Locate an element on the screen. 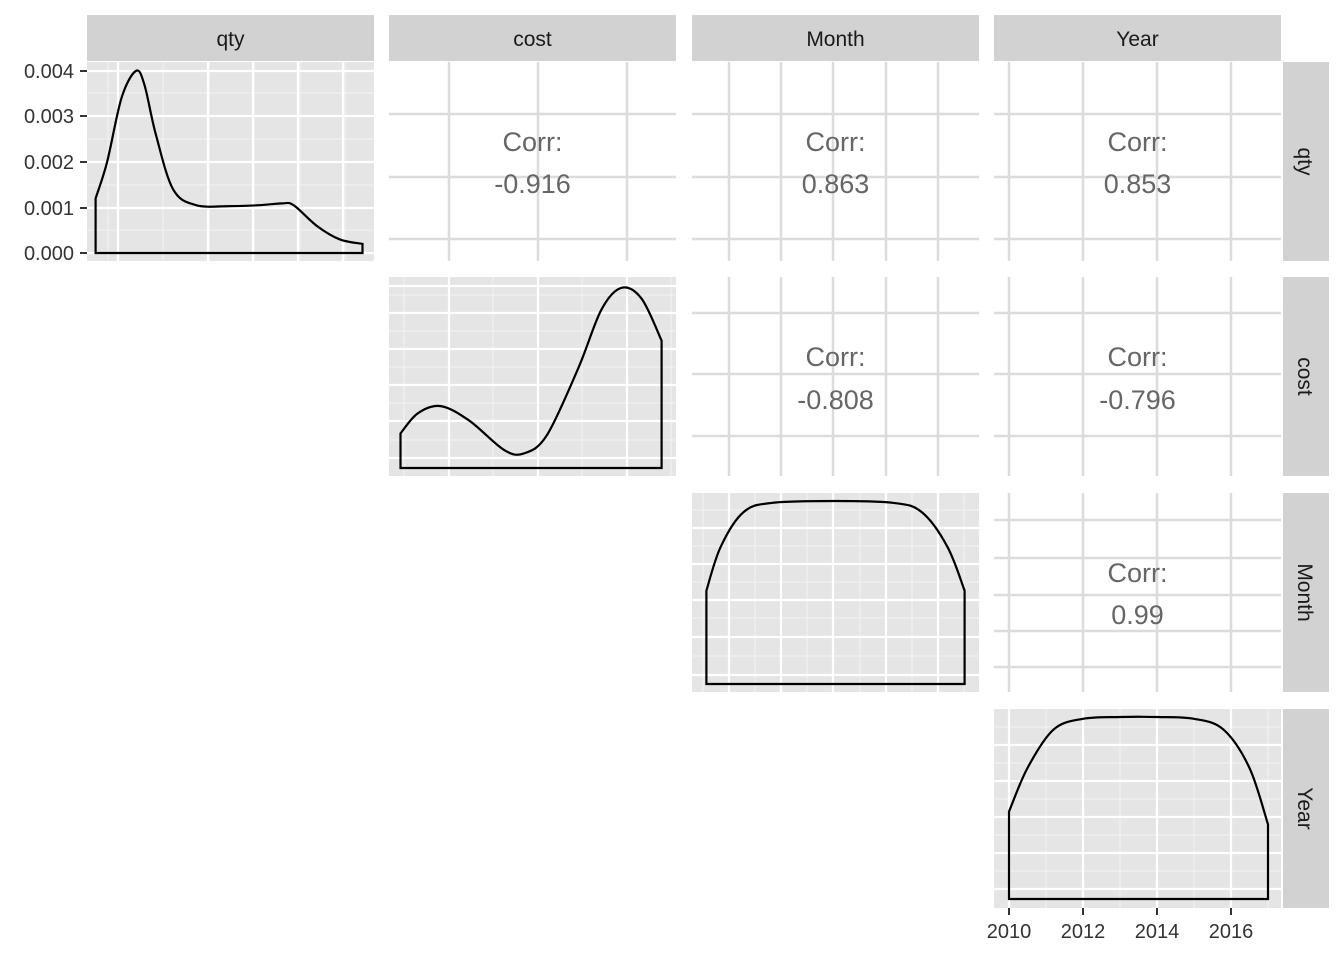  strip-qty-bg is located at coordinates (230, 38).